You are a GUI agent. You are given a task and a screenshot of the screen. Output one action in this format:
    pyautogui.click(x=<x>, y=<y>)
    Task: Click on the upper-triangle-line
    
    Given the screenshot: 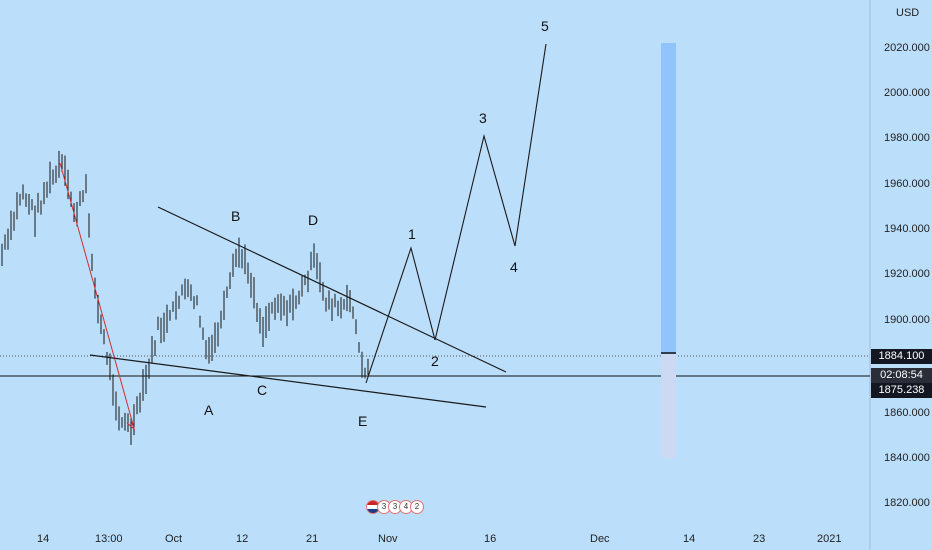 What is the action you would take?
    pyautogui.click(x=332, y=289)
    